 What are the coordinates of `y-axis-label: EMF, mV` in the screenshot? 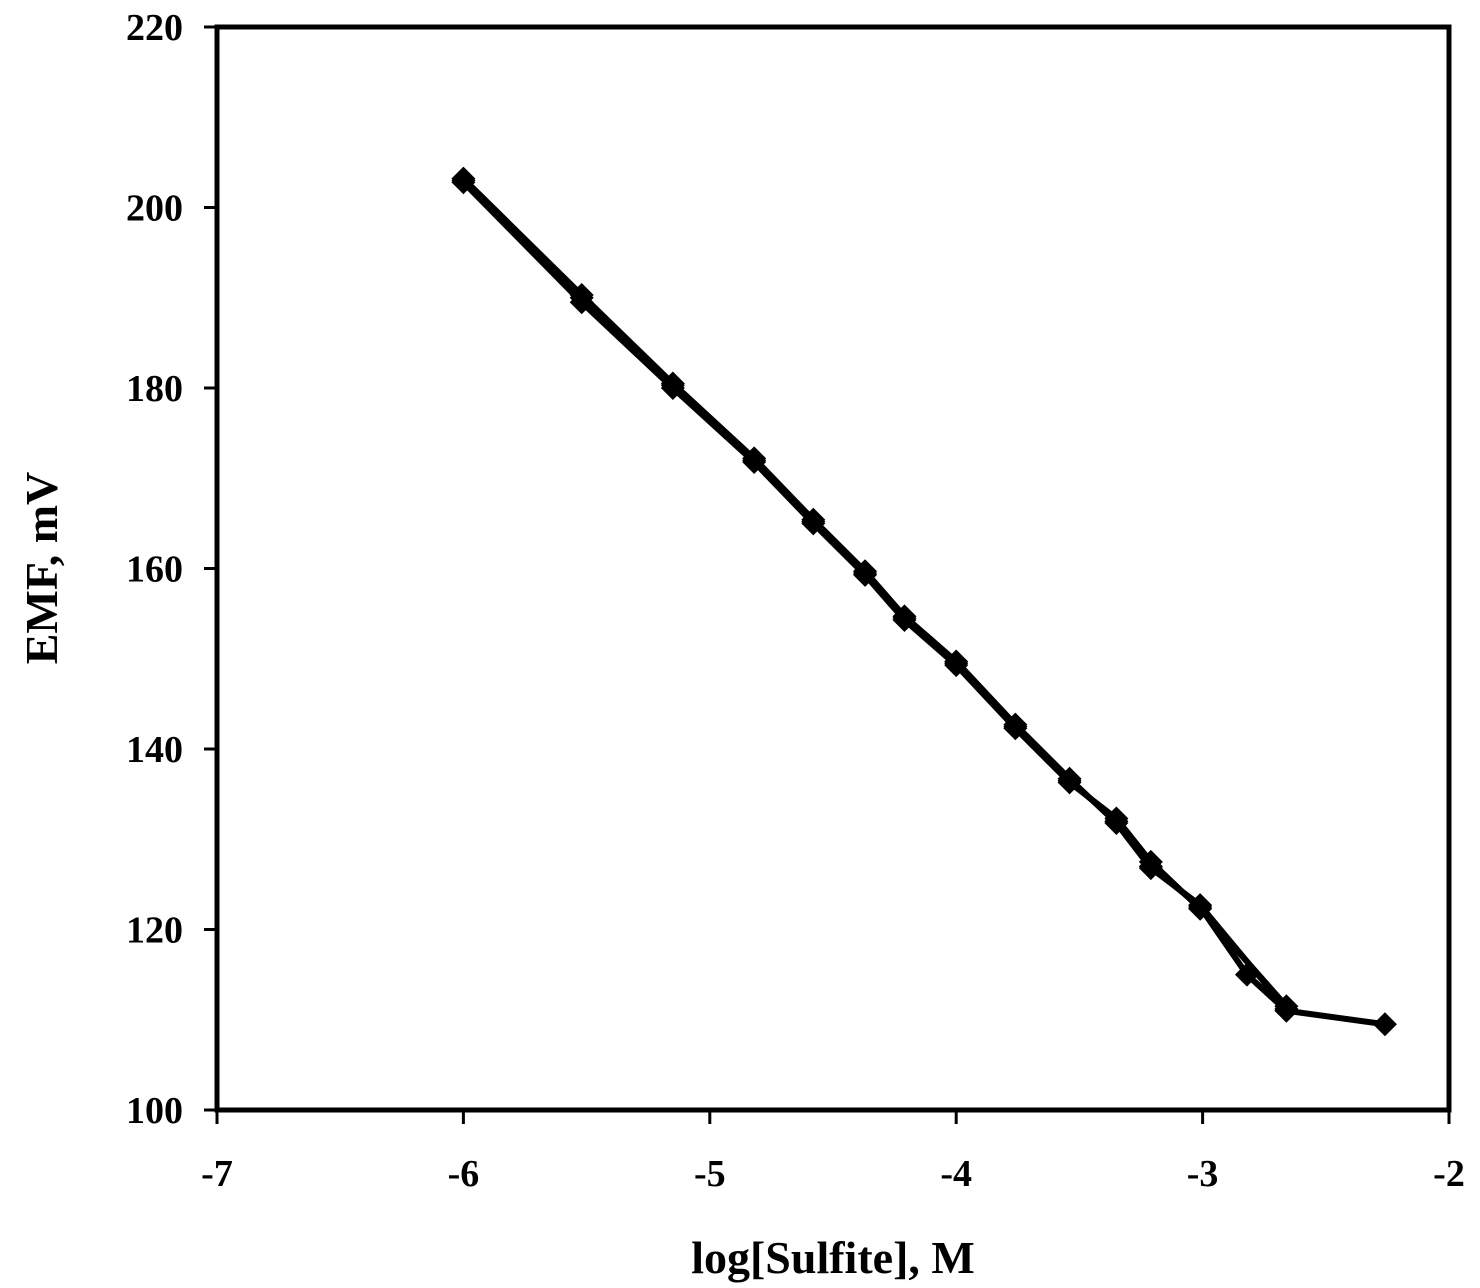 It's located at (41, 568).